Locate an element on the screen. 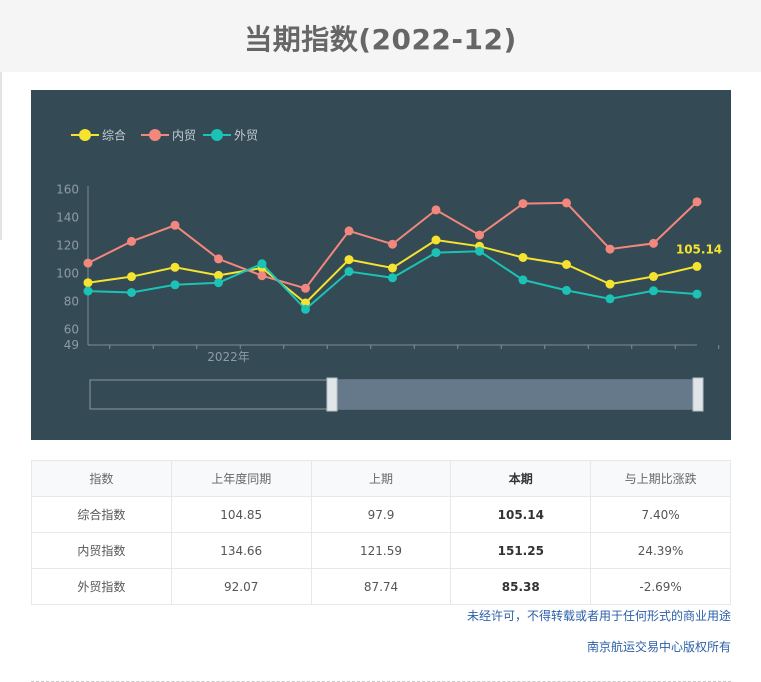 The image size is (761, 682). cell-last-year: 92.07 is located at coordinates (241, 586).